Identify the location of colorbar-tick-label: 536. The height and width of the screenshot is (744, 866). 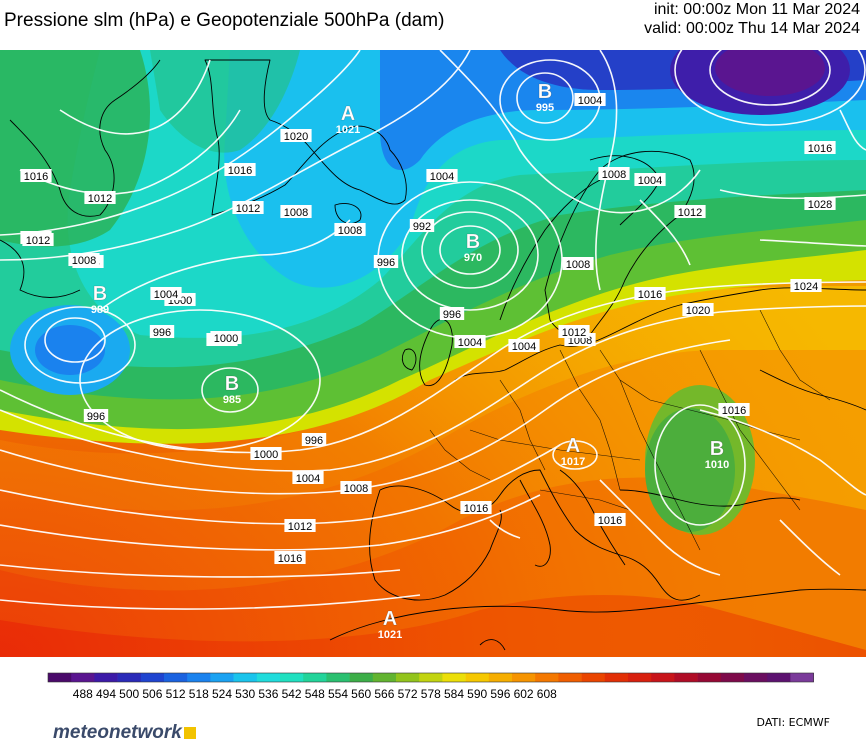
(268, 694).